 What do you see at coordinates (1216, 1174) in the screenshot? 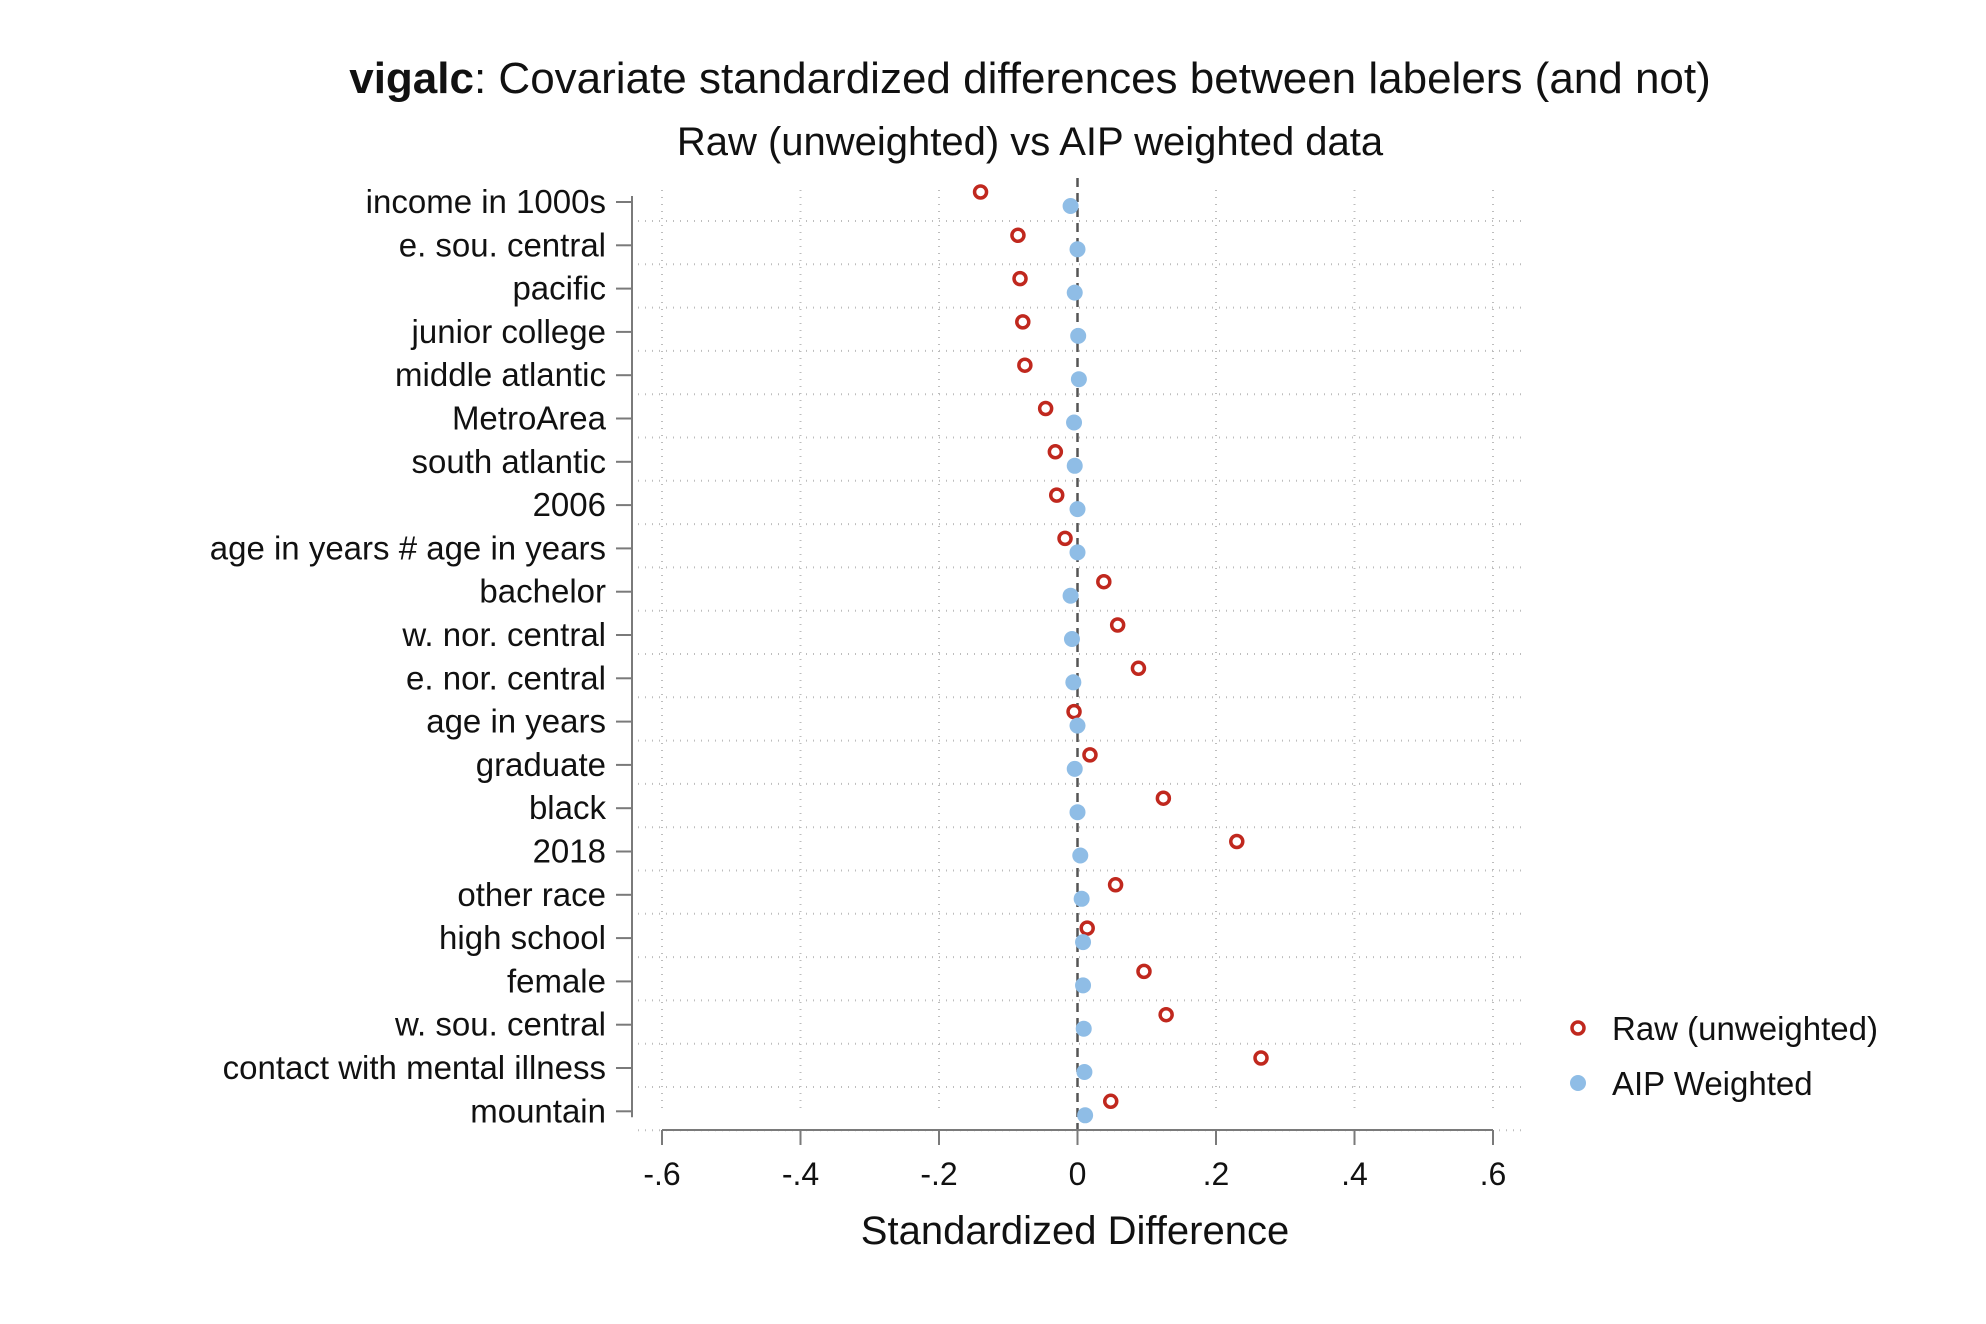
I see `x-tick-label: .2` at bounding box center [1216, 1174].